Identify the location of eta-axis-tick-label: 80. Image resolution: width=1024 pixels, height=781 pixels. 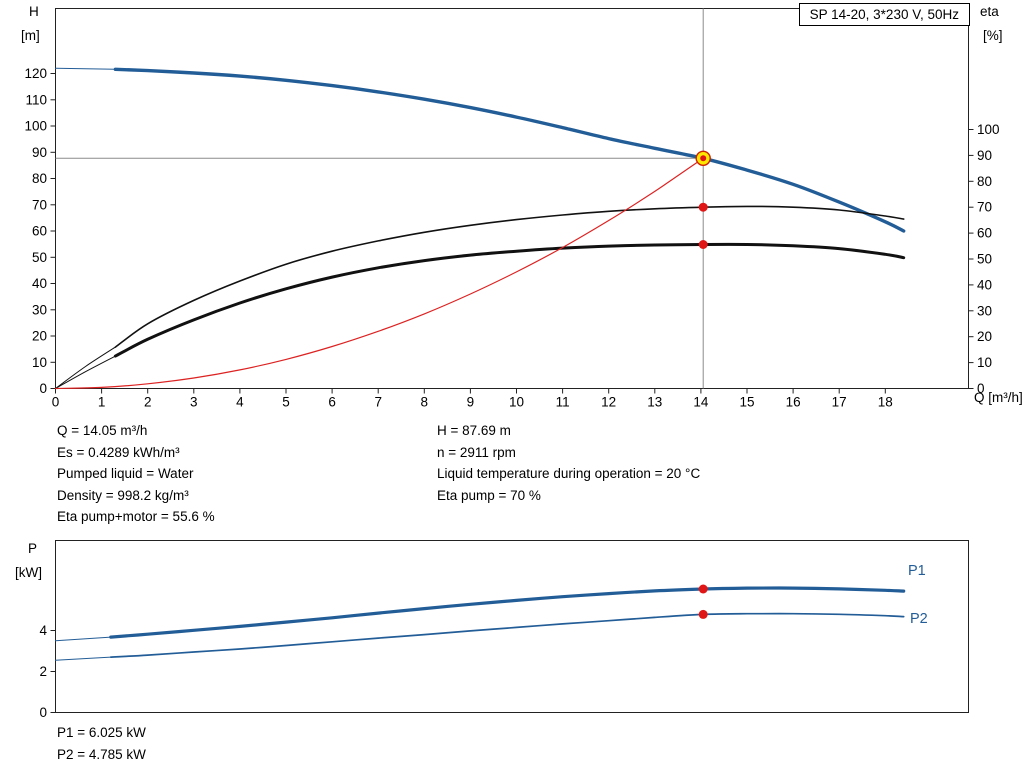
(984, 181).